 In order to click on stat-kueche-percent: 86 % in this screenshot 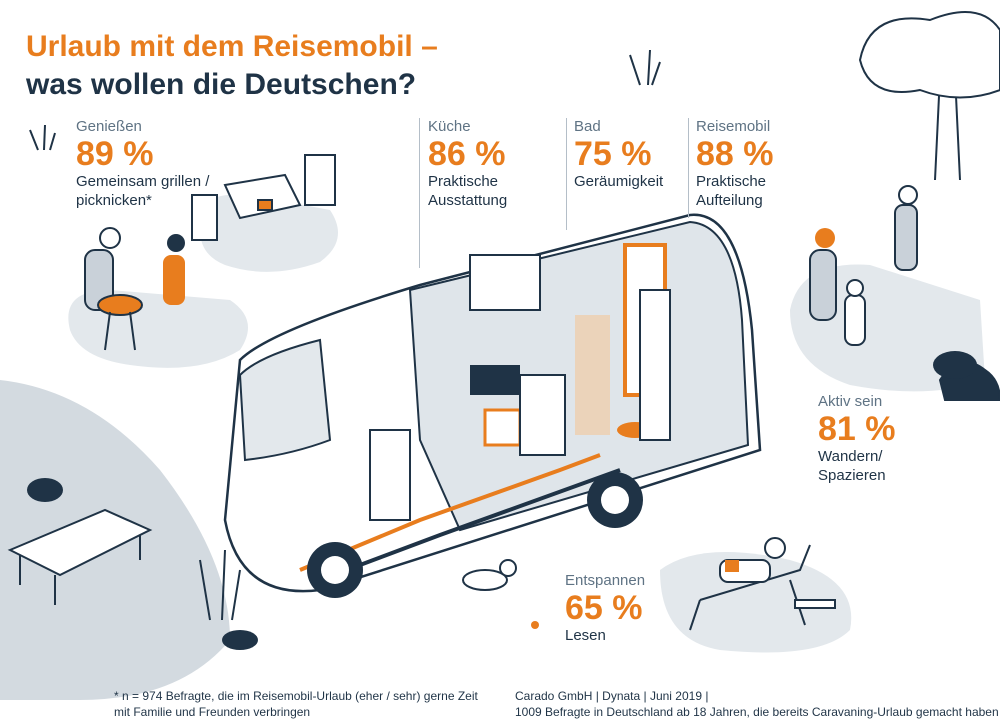, I will do `click(467, 154)`.